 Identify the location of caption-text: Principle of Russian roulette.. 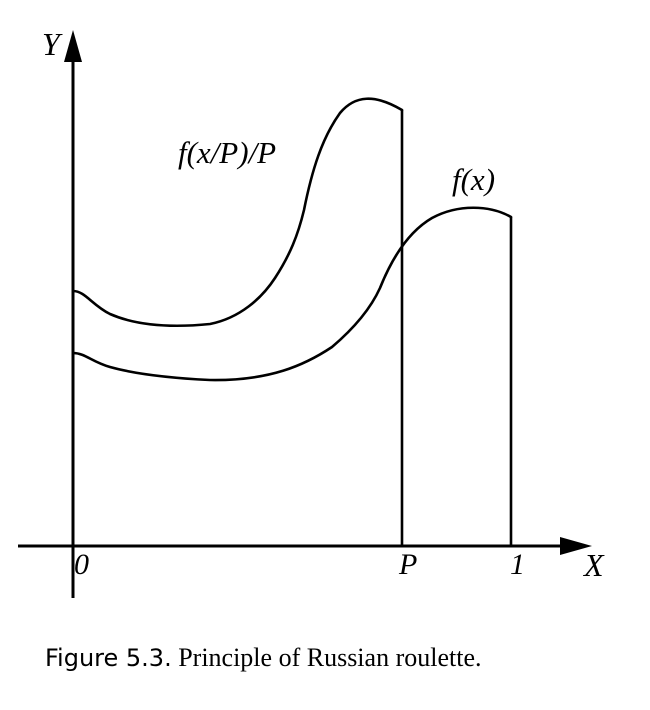
(330, 657).